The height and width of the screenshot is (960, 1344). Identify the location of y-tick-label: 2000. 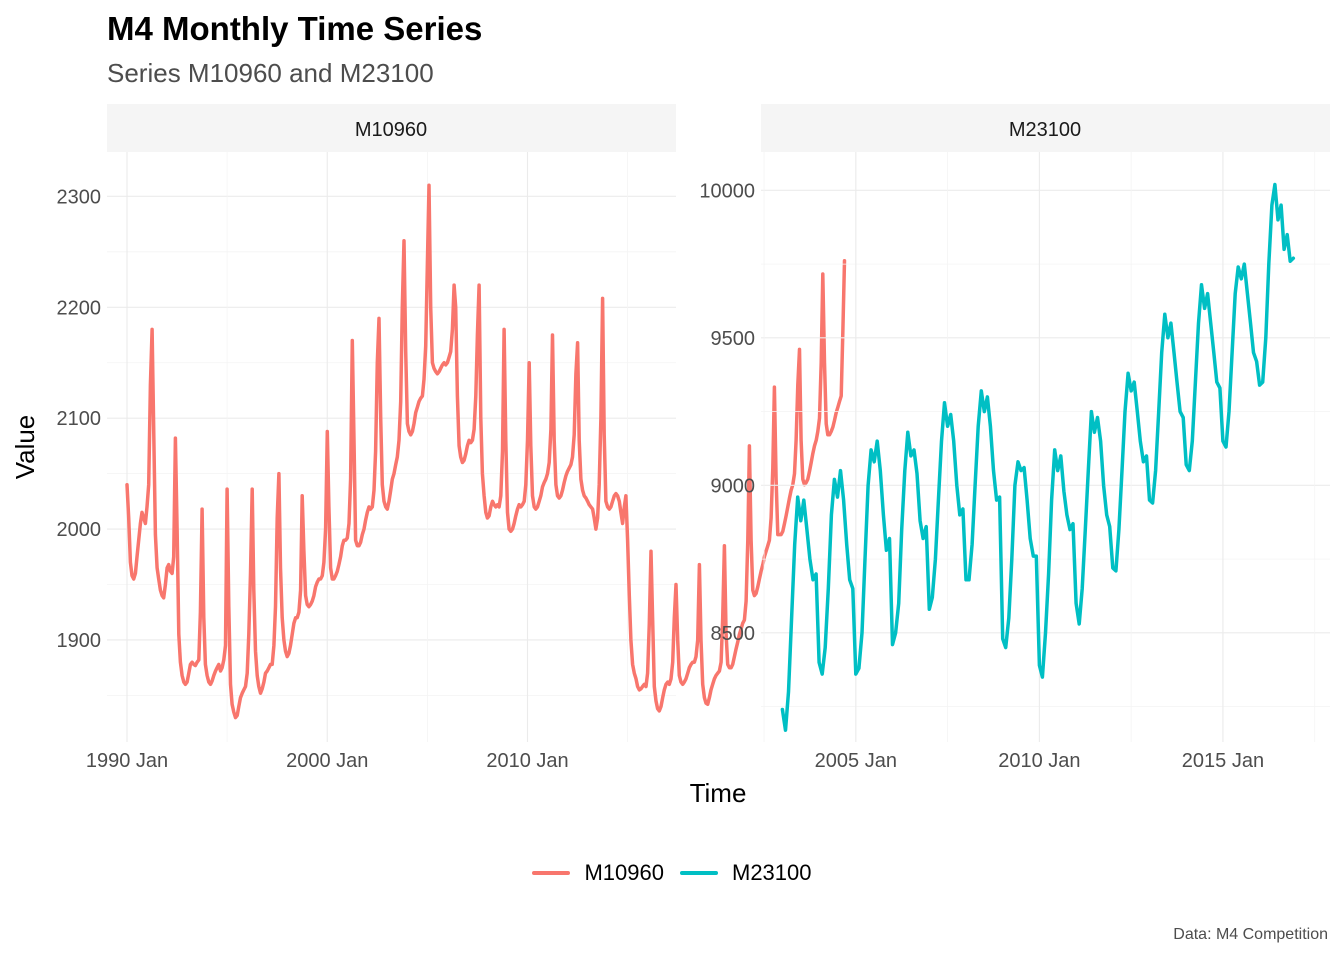
(79, 530).